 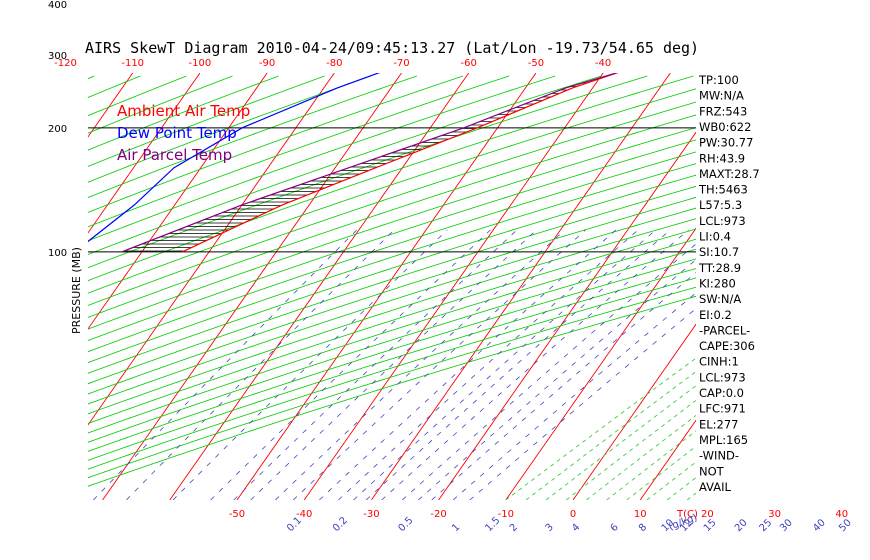 What do you see at coordinates (712, 471) in the screenshot?
I see `index-label: NOT` at bounding box center [712, 471].